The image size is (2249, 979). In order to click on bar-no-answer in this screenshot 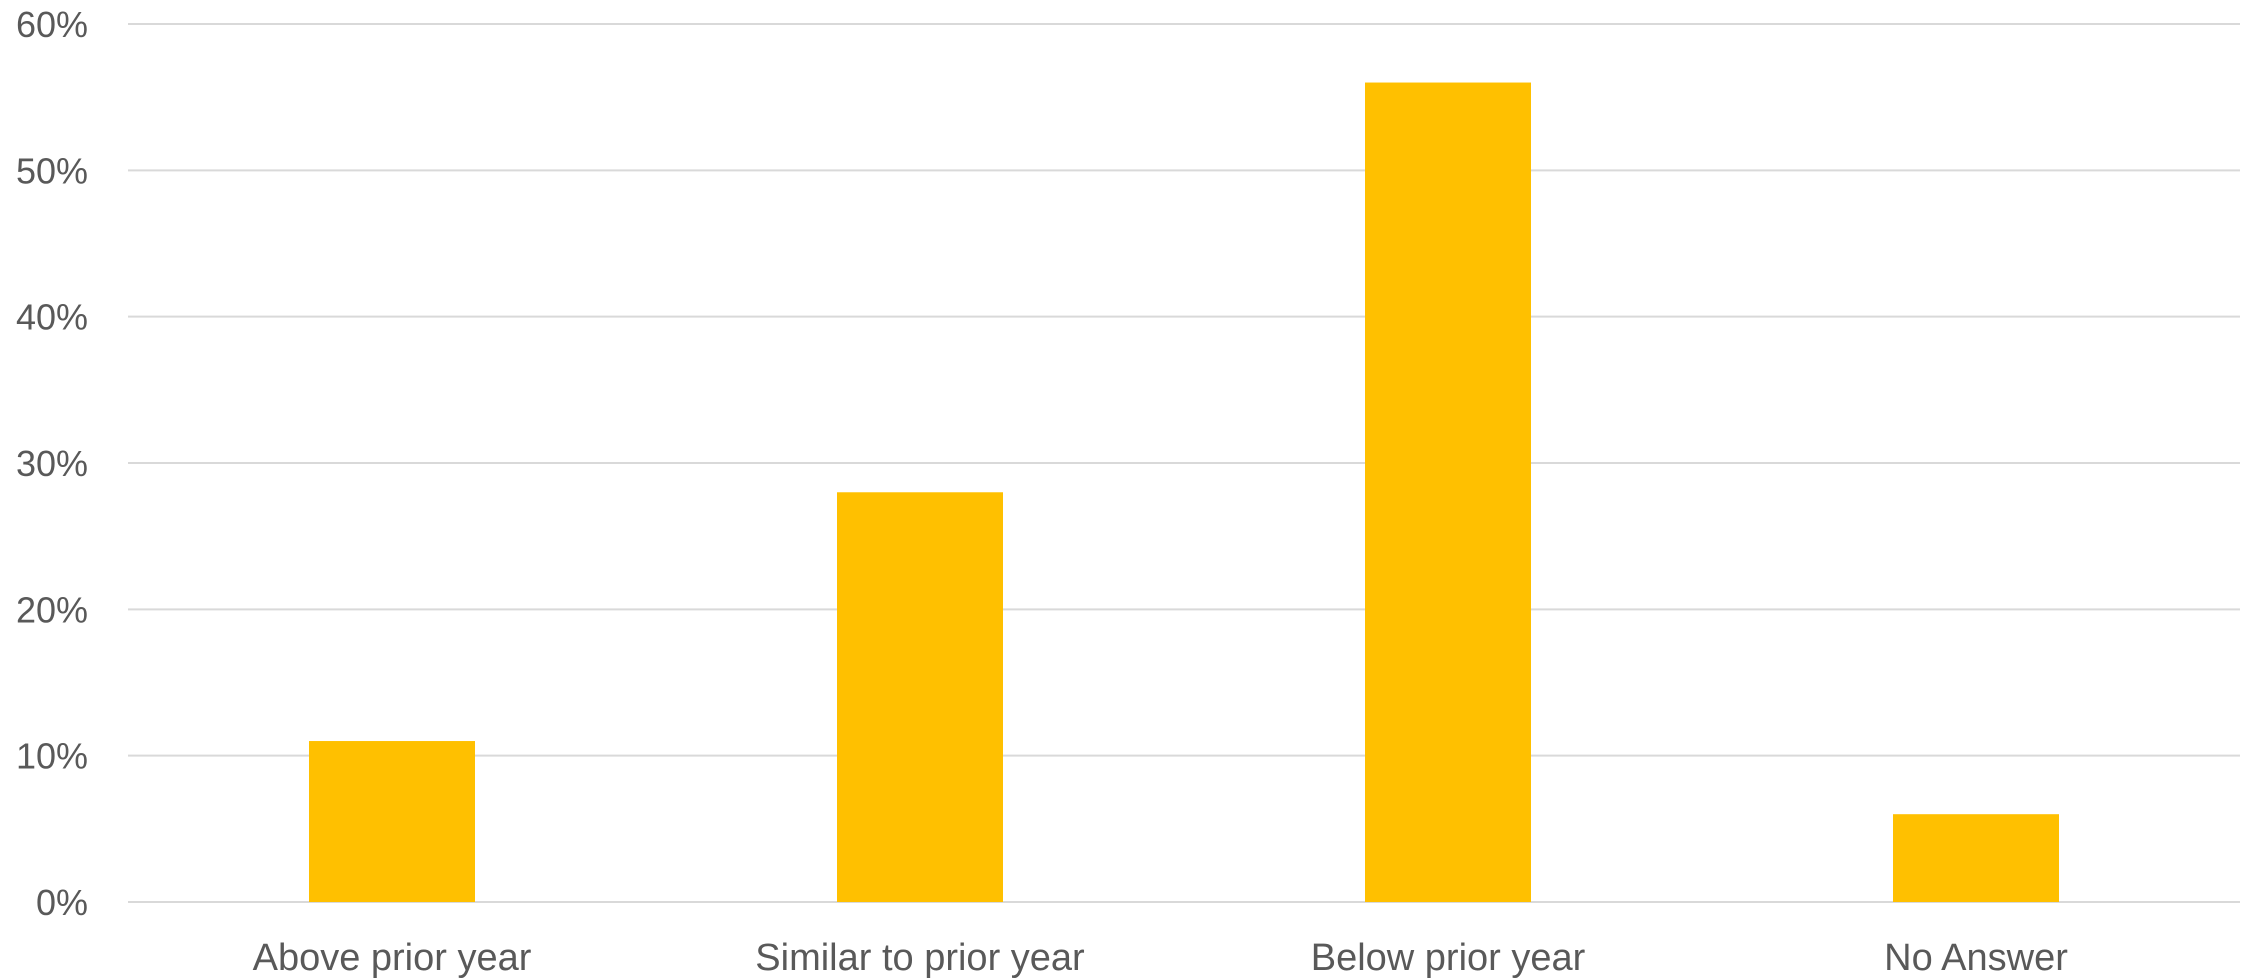, I will do `click(1976, 858)`.